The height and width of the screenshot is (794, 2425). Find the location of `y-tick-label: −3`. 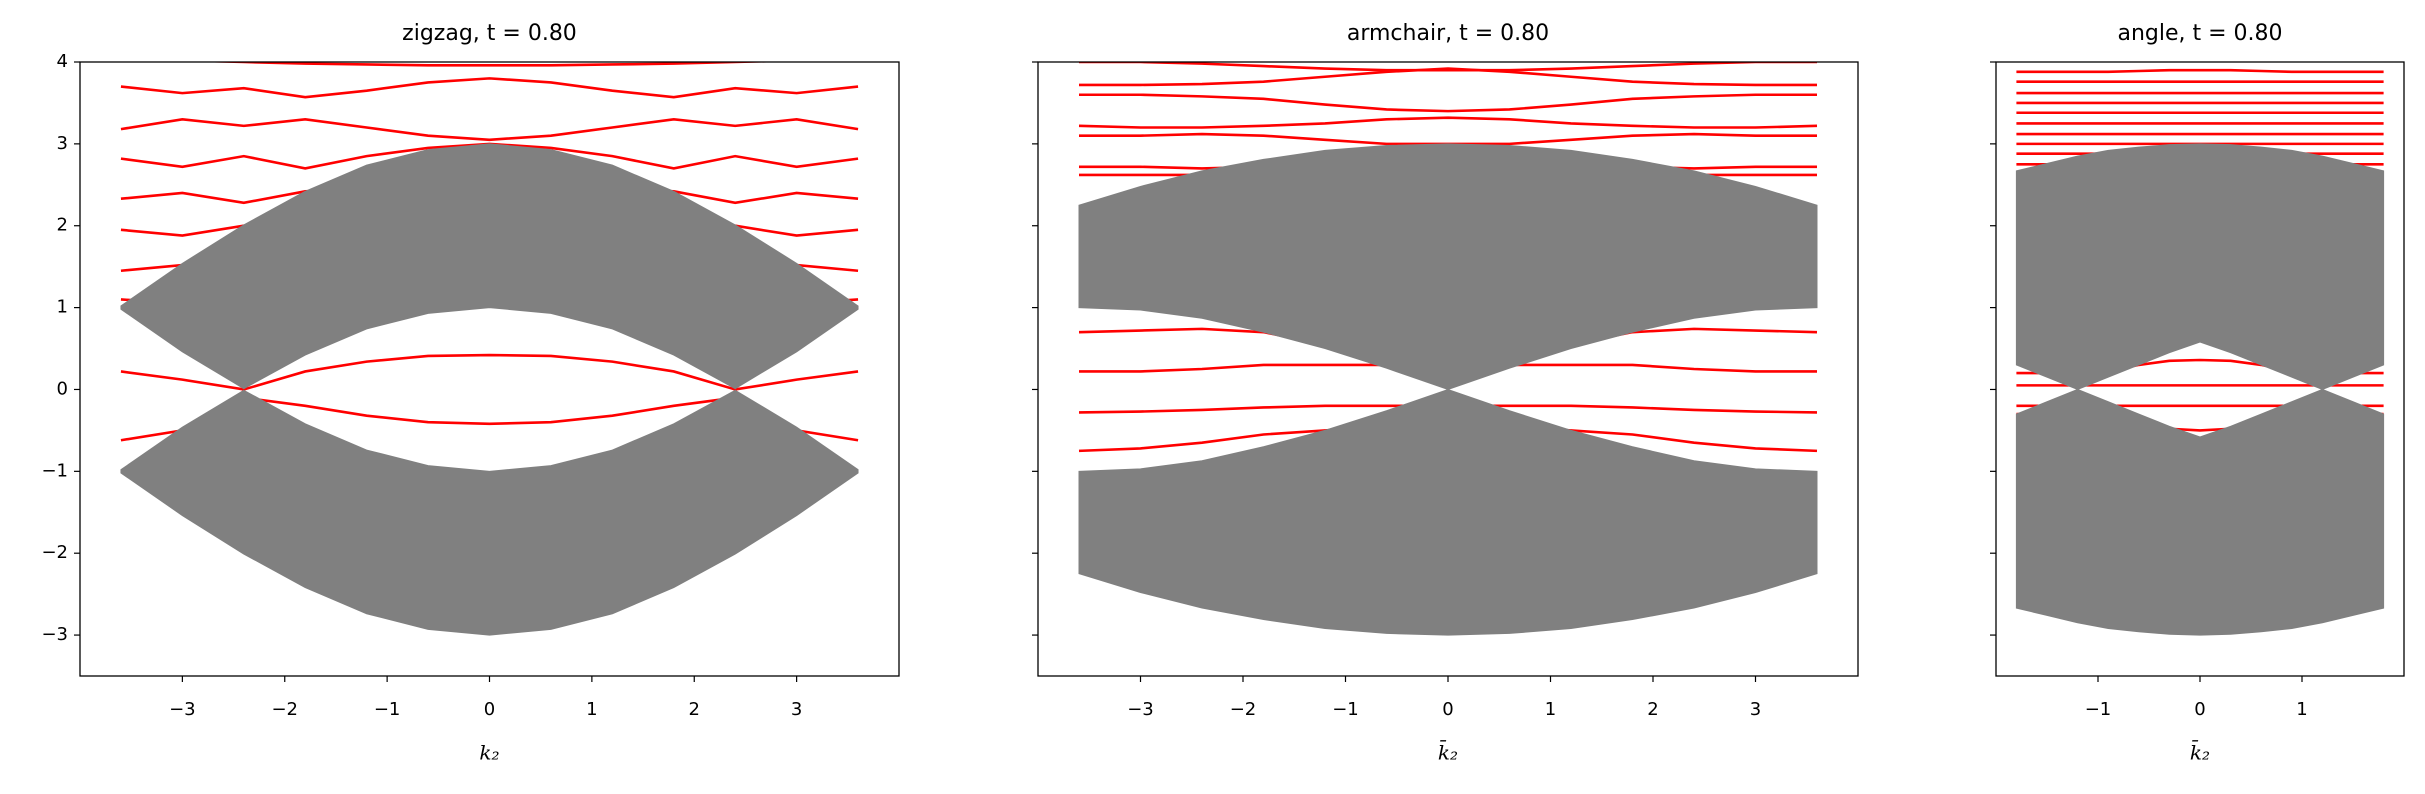

y-tick-label: −3 is located at coordinates (54, 634).